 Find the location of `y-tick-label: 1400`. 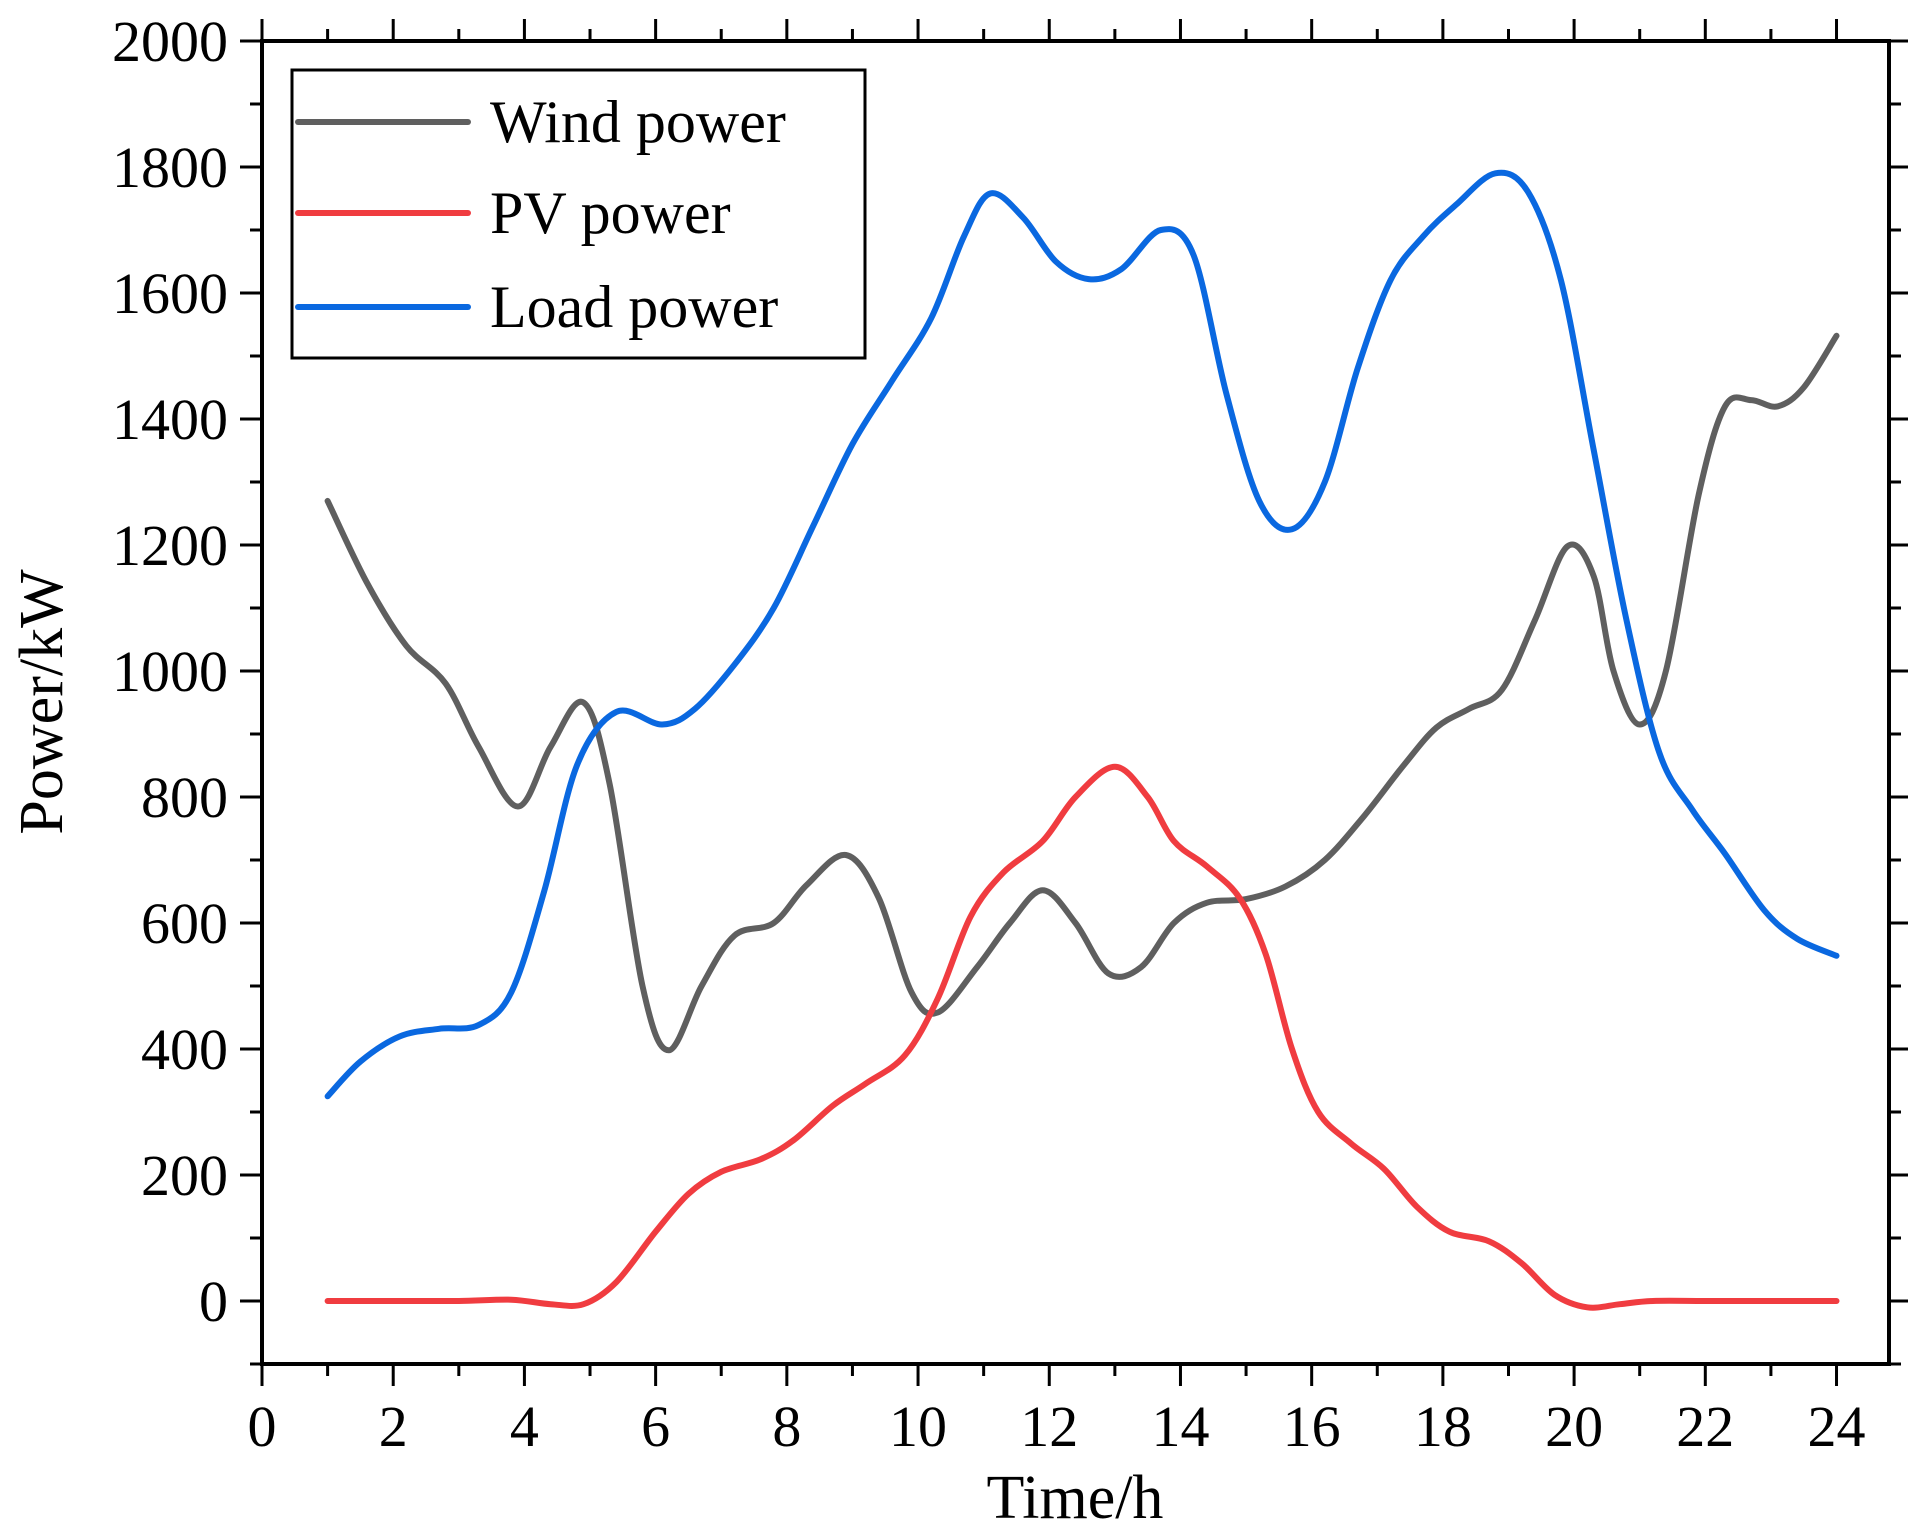

y-tick-label: 1400 is located at coordinates (170, 419).